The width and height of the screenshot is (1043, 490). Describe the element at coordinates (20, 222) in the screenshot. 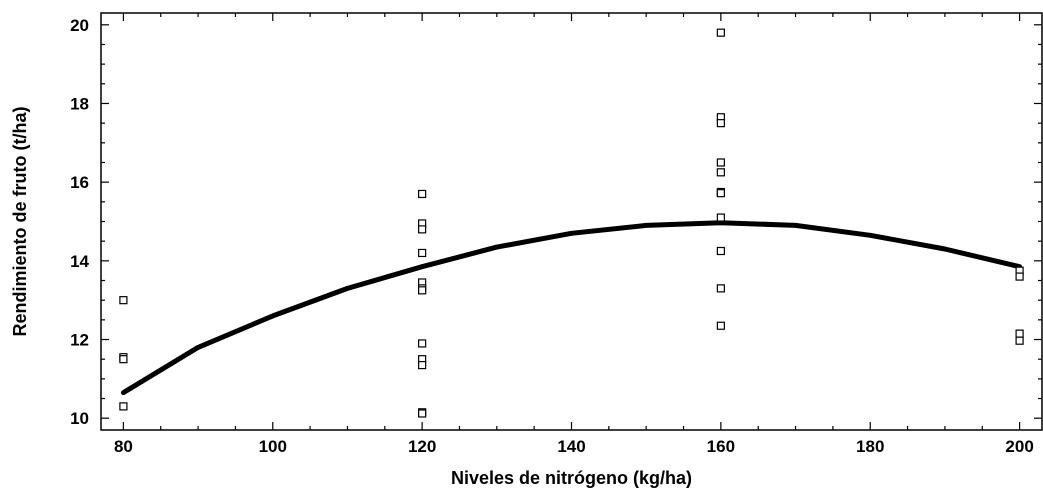

I see `y-axis-label: Rendimiento de fruto (t/ha)` at that location.